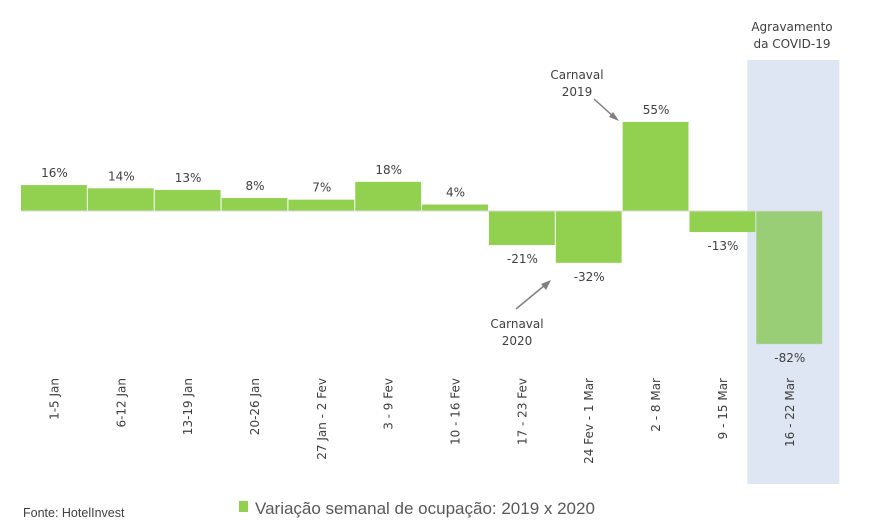 The image size is (889, 525). Describe the element at coordinates (589, 277) in the screenshot. I see `data-label-8: -32%` at that location.